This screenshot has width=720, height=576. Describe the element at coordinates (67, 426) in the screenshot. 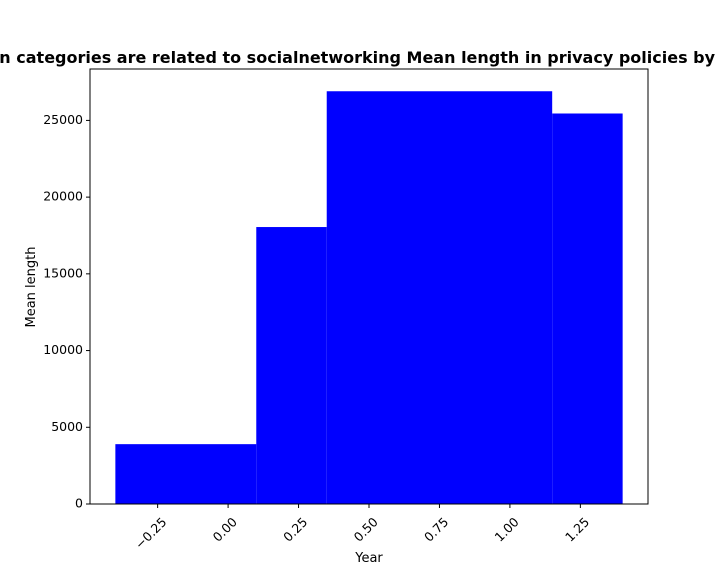

I see `y-tick-label: 5000` at that location.